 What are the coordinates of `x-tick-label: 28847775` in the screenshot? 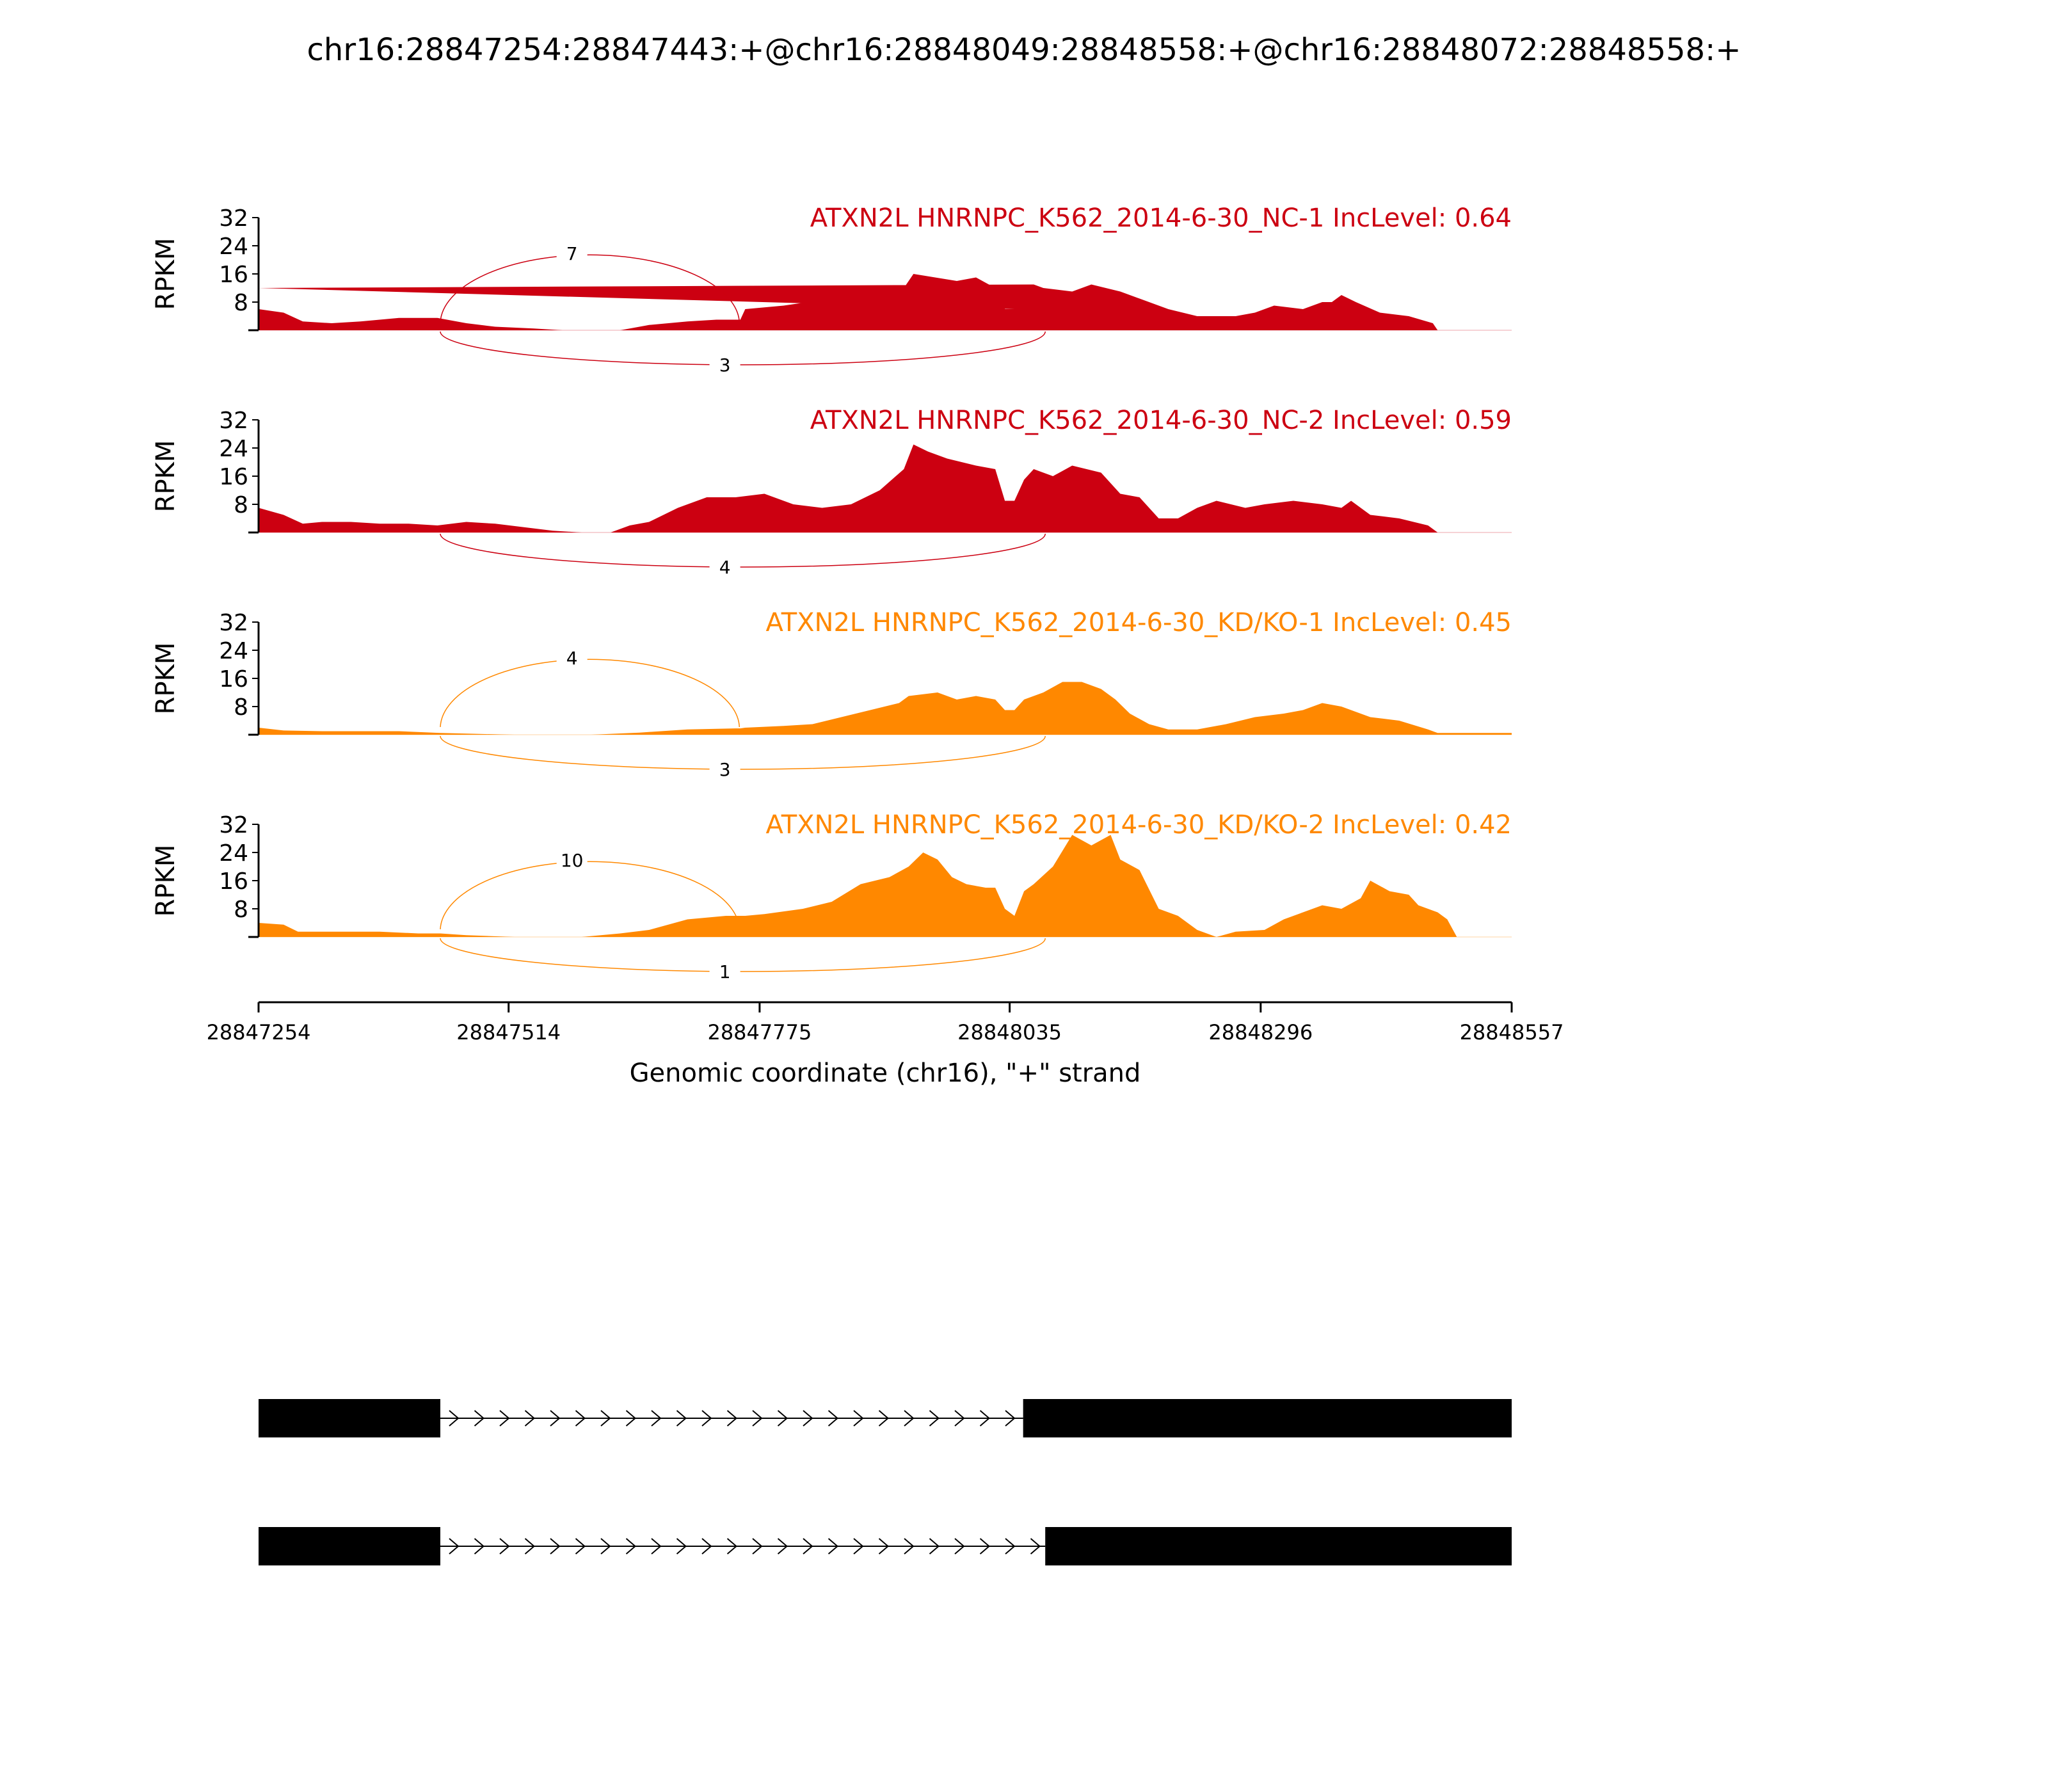 It's located at (759, 1032).